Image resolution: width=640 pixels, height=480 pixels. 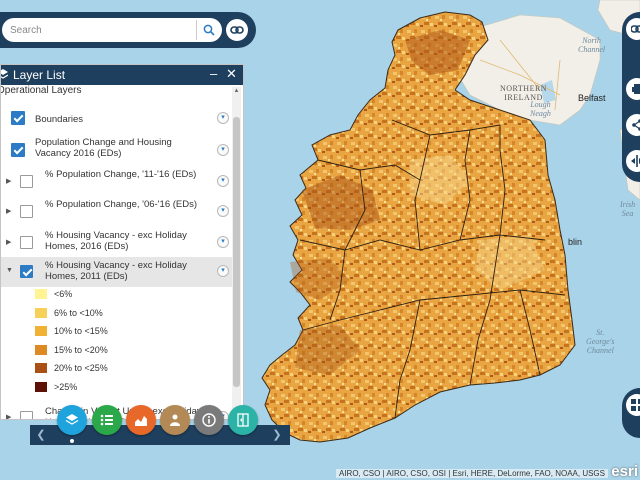 I want to click on legend-item: 10% to <15%, so click(x=115, y=331).